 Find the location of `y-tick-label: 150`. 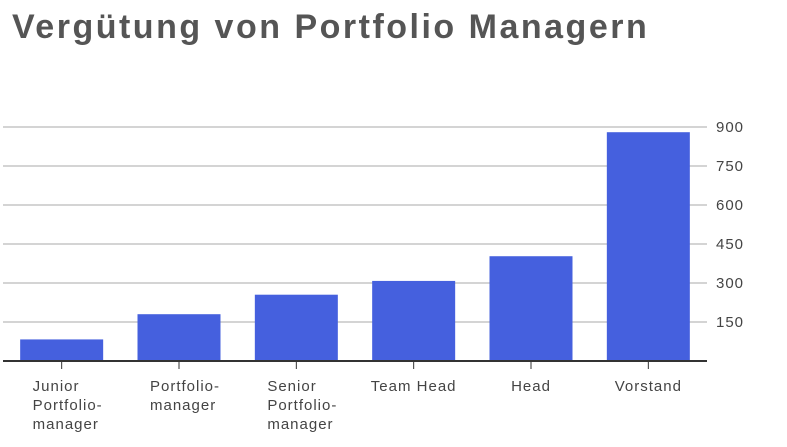

y-tick-label: 150 is located at coordinates (730, 322).